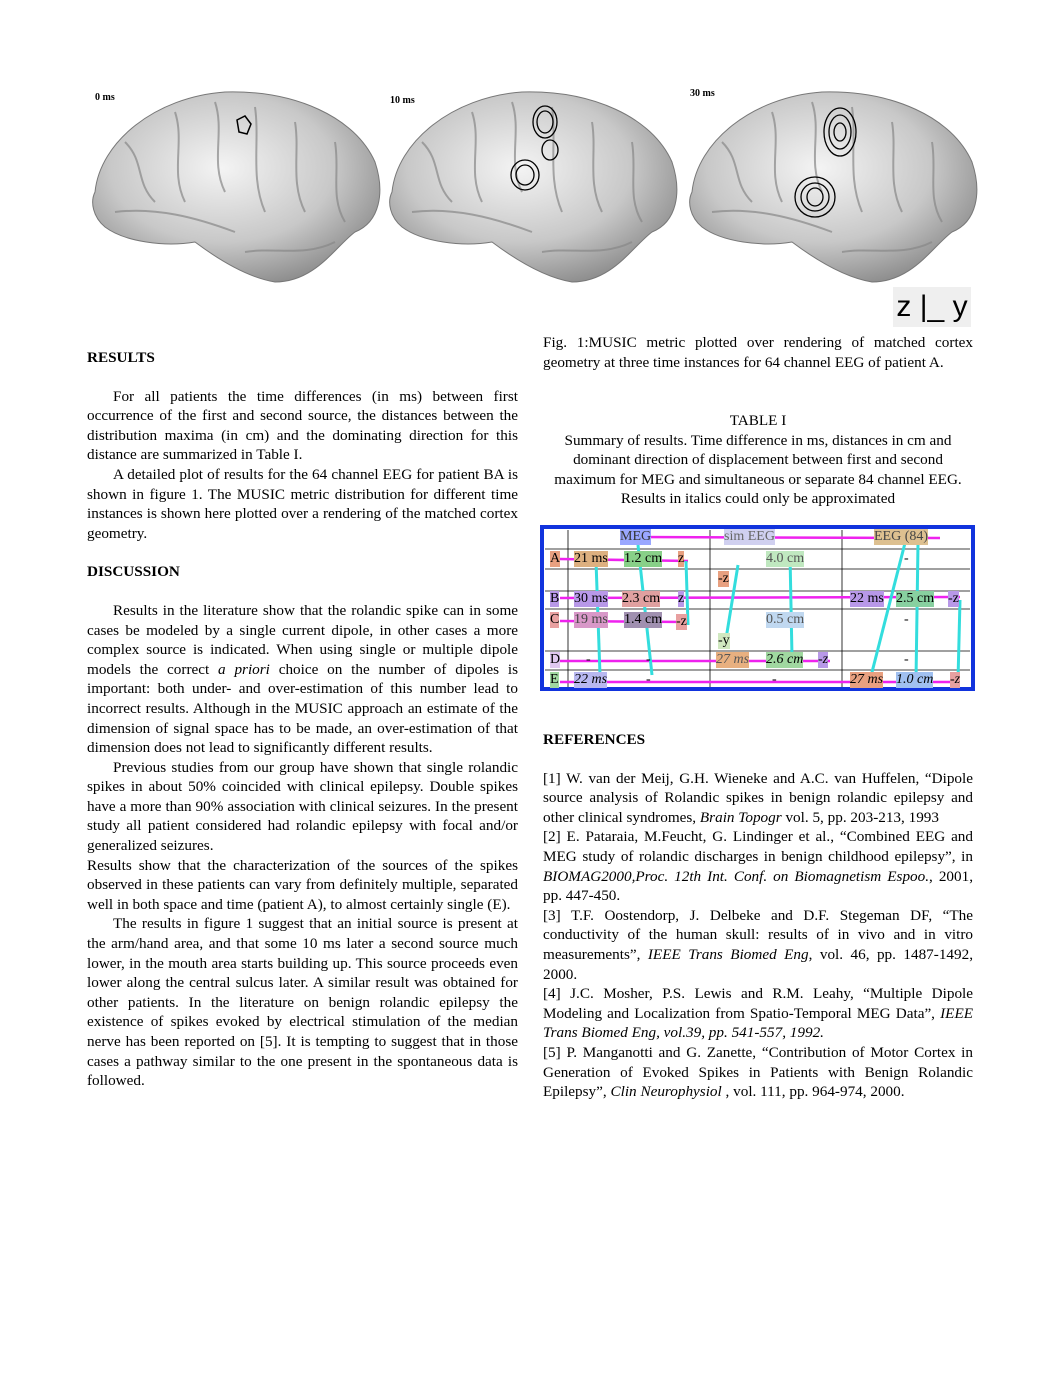  What do you see at coordinates (733, 660) in the screenshot?
I see `cell-d-sim-time: 27 ms` at bounding box center [733, 660].